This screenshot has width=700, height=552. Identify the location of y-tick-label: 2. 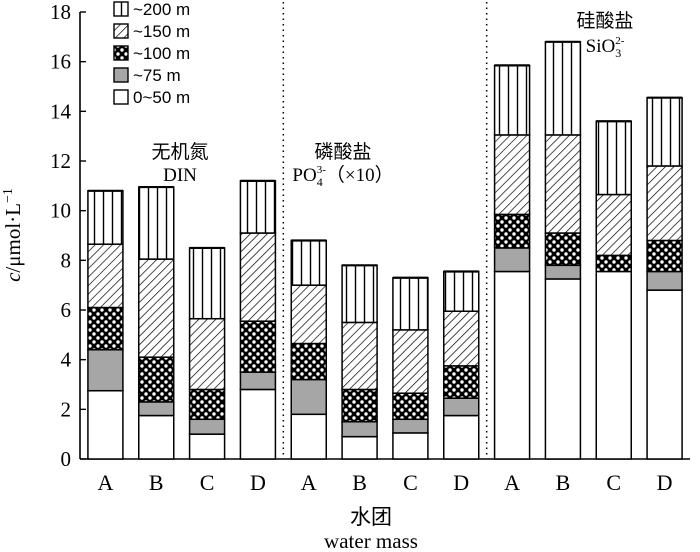
(66, 409).